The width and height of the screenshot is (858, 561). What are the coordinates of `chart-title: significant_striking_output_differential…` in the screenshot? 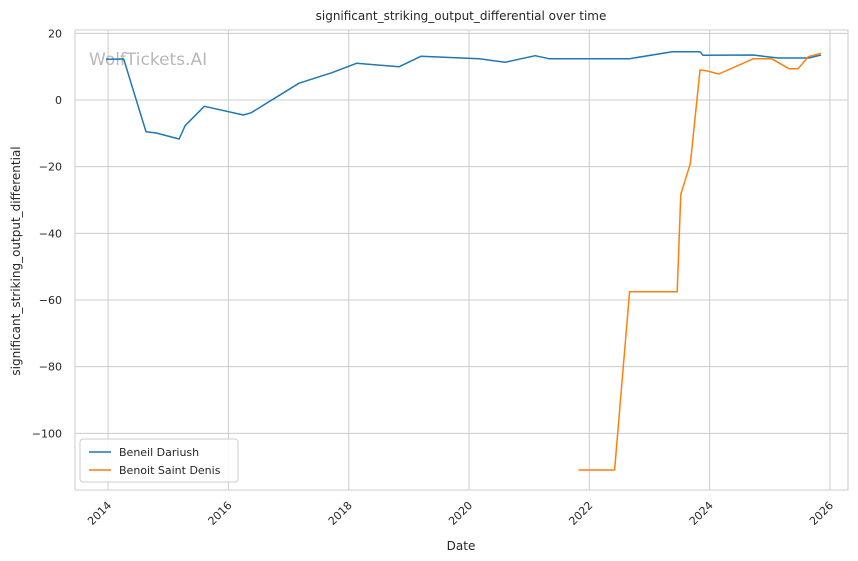 It's located at (461, 16).